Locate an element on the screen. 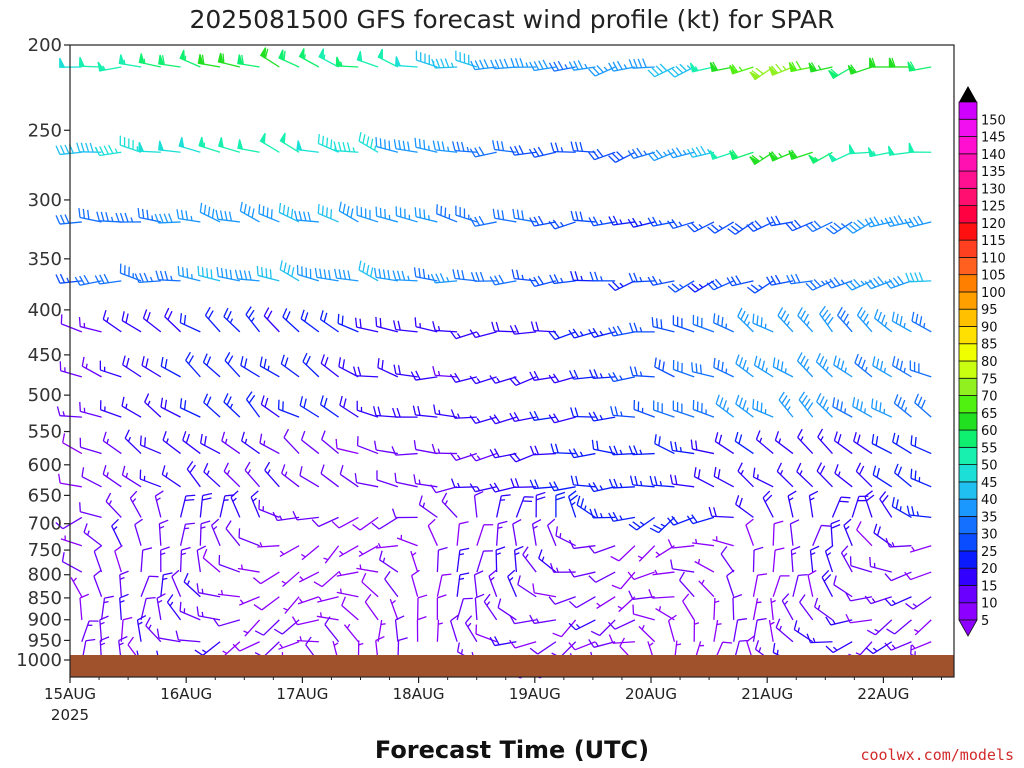  ground-fill is located at coordinates (512, 666).